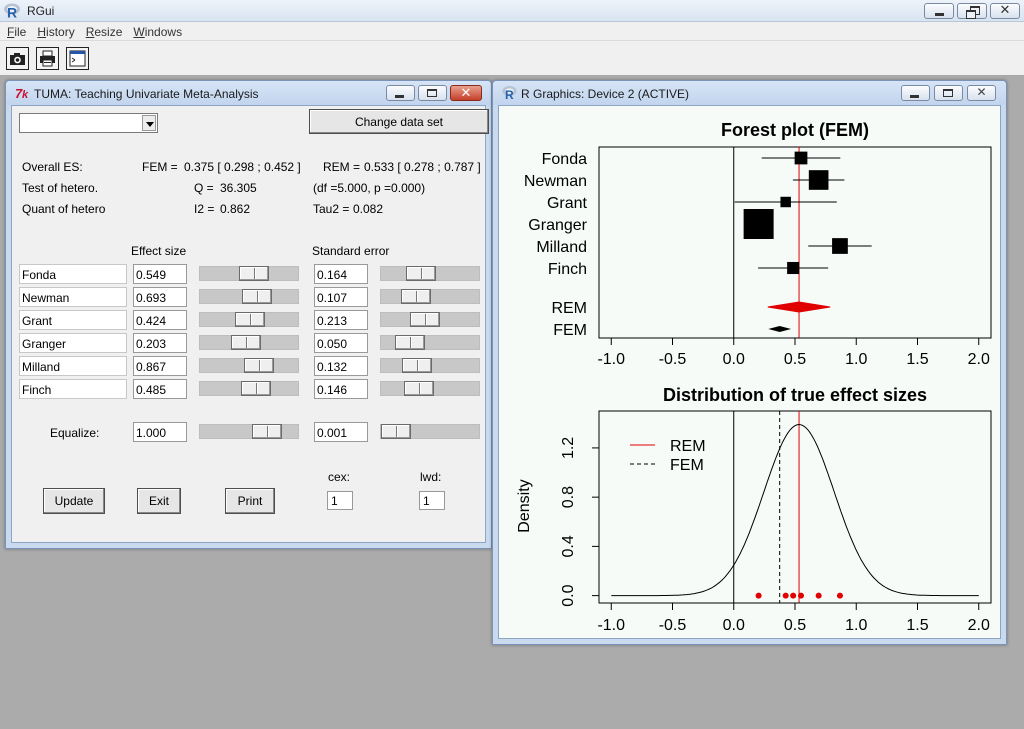  What do you see at coordinates (160, 274) in the screenshot?
I see `effect-size-field: 0.549` at bounding box center [160, 274].